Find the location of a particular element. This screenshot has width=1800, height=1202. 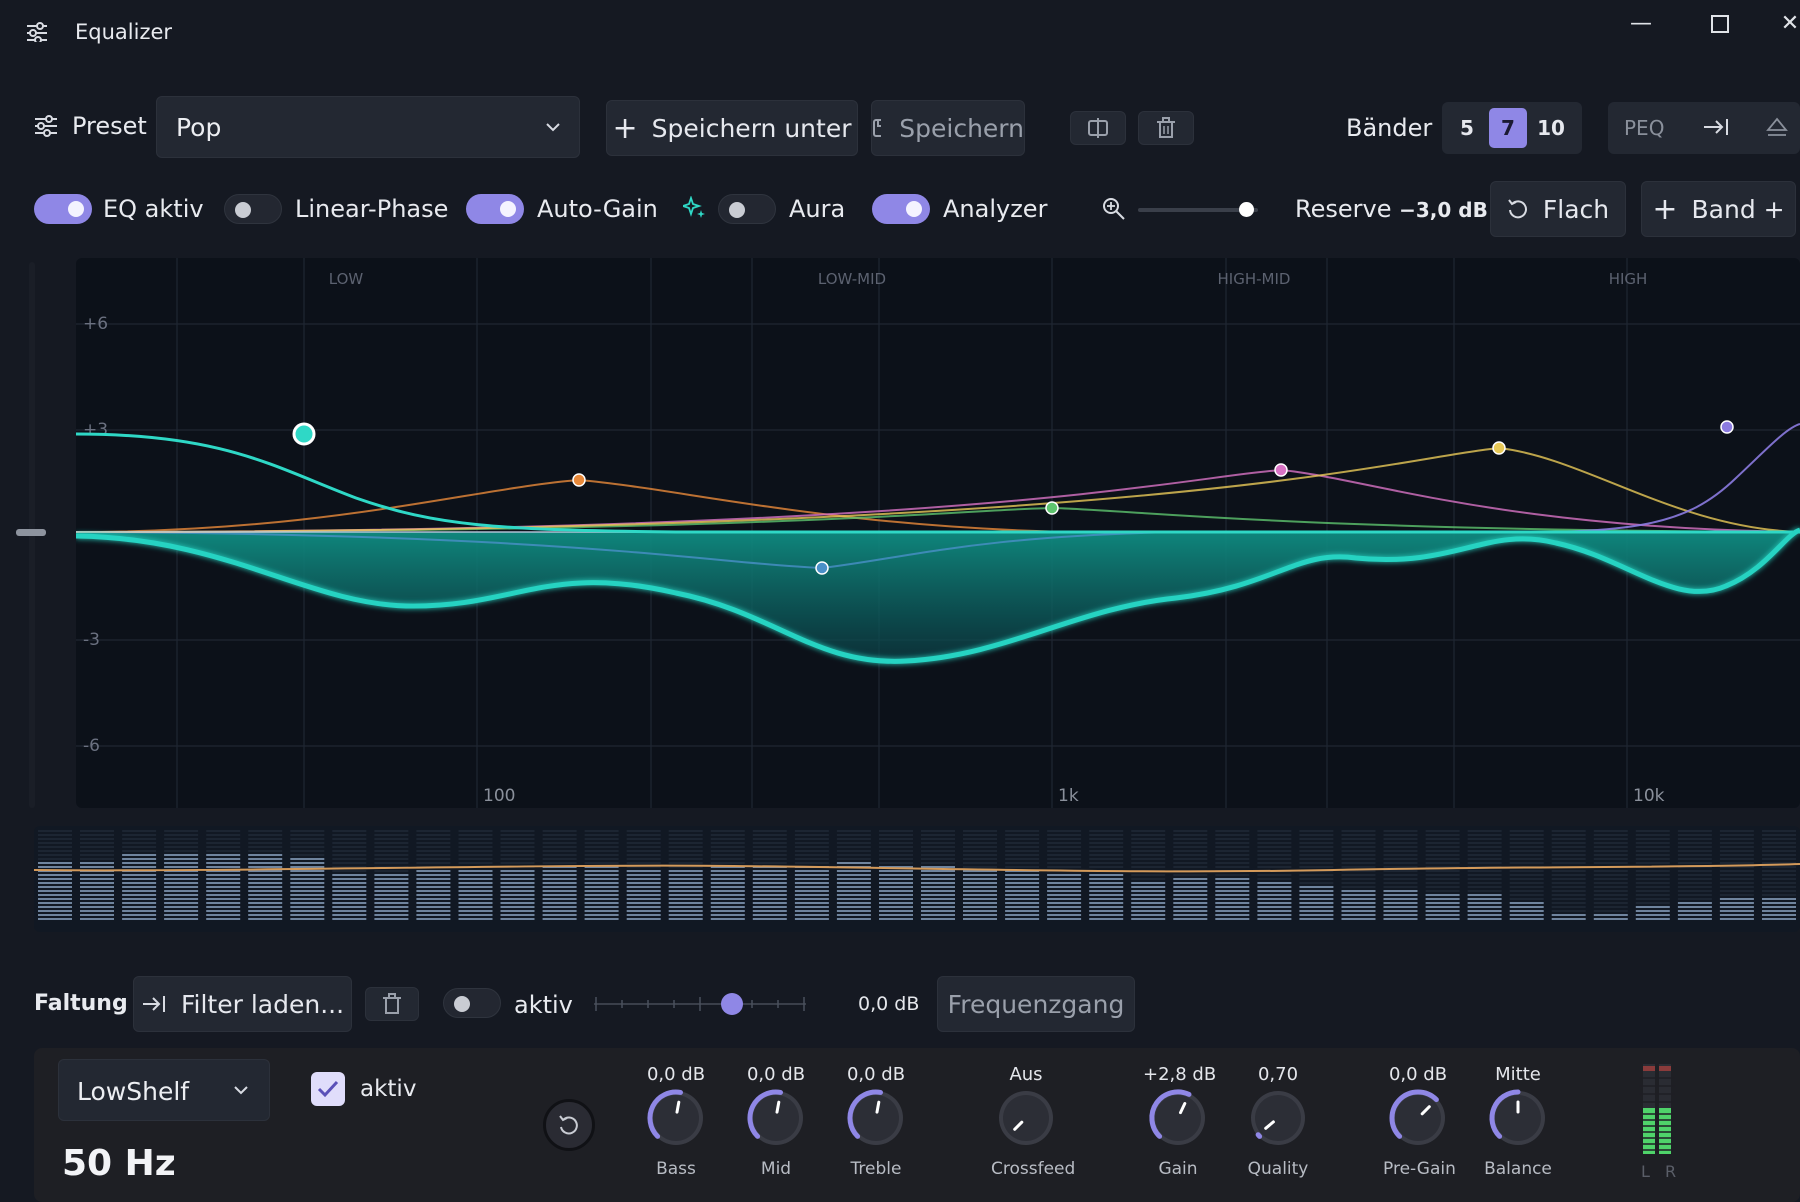

region-high: HIGH is located at coordinates (1628, 279).